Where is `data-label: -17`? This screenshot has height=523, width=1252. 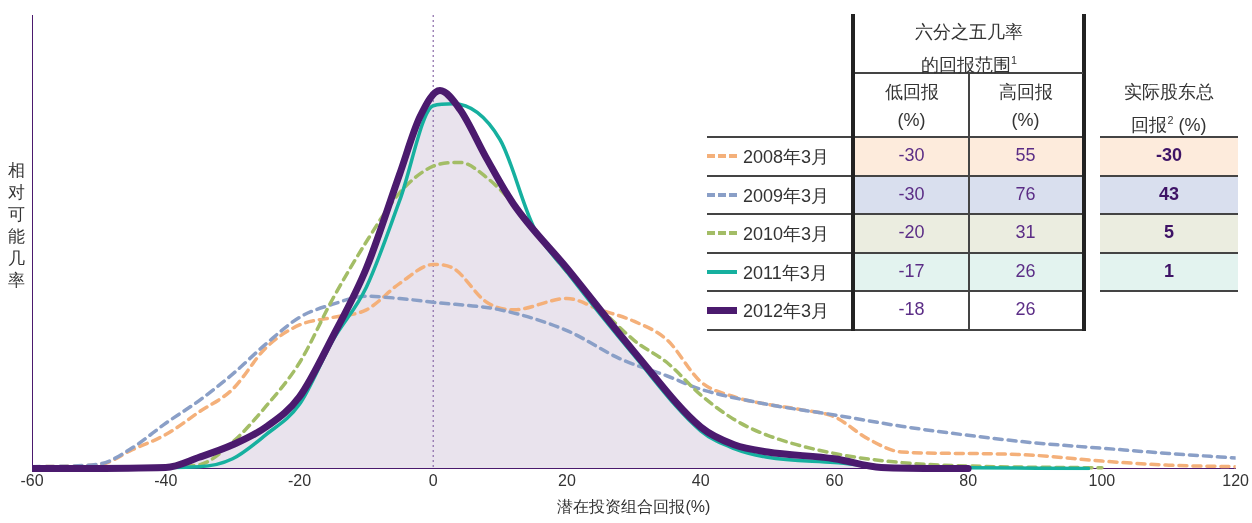 data-label: -17 is located at coordinates (911, 271).